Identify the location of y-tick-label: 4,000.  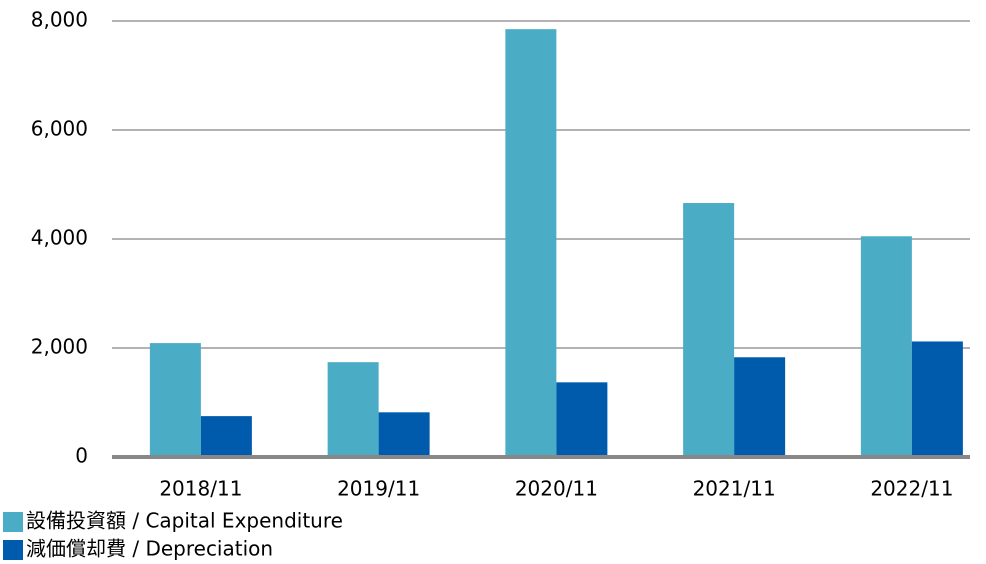
(59, 238).